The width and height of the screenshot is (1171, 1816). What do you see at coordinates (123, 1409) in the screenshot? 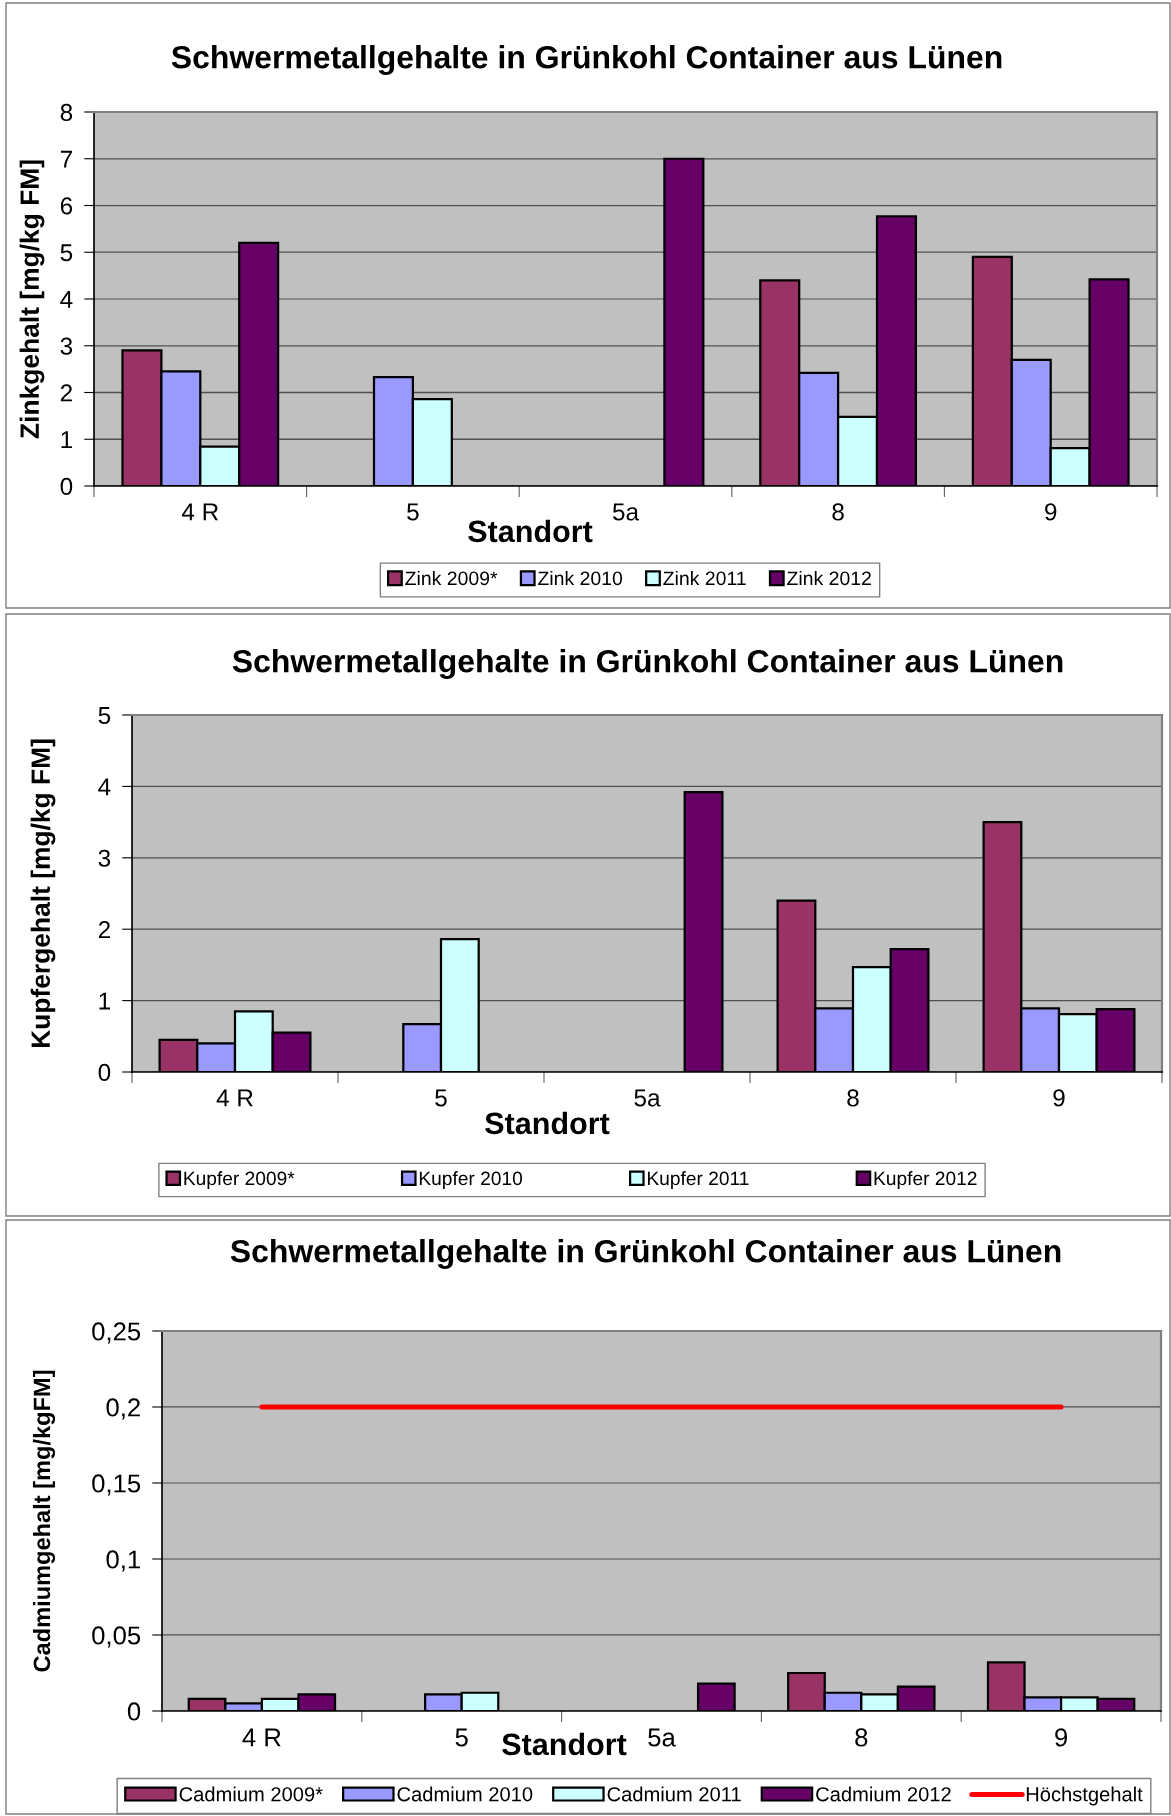
I see `y-tick-label: 0,2` at bounding box center [123, 1409].